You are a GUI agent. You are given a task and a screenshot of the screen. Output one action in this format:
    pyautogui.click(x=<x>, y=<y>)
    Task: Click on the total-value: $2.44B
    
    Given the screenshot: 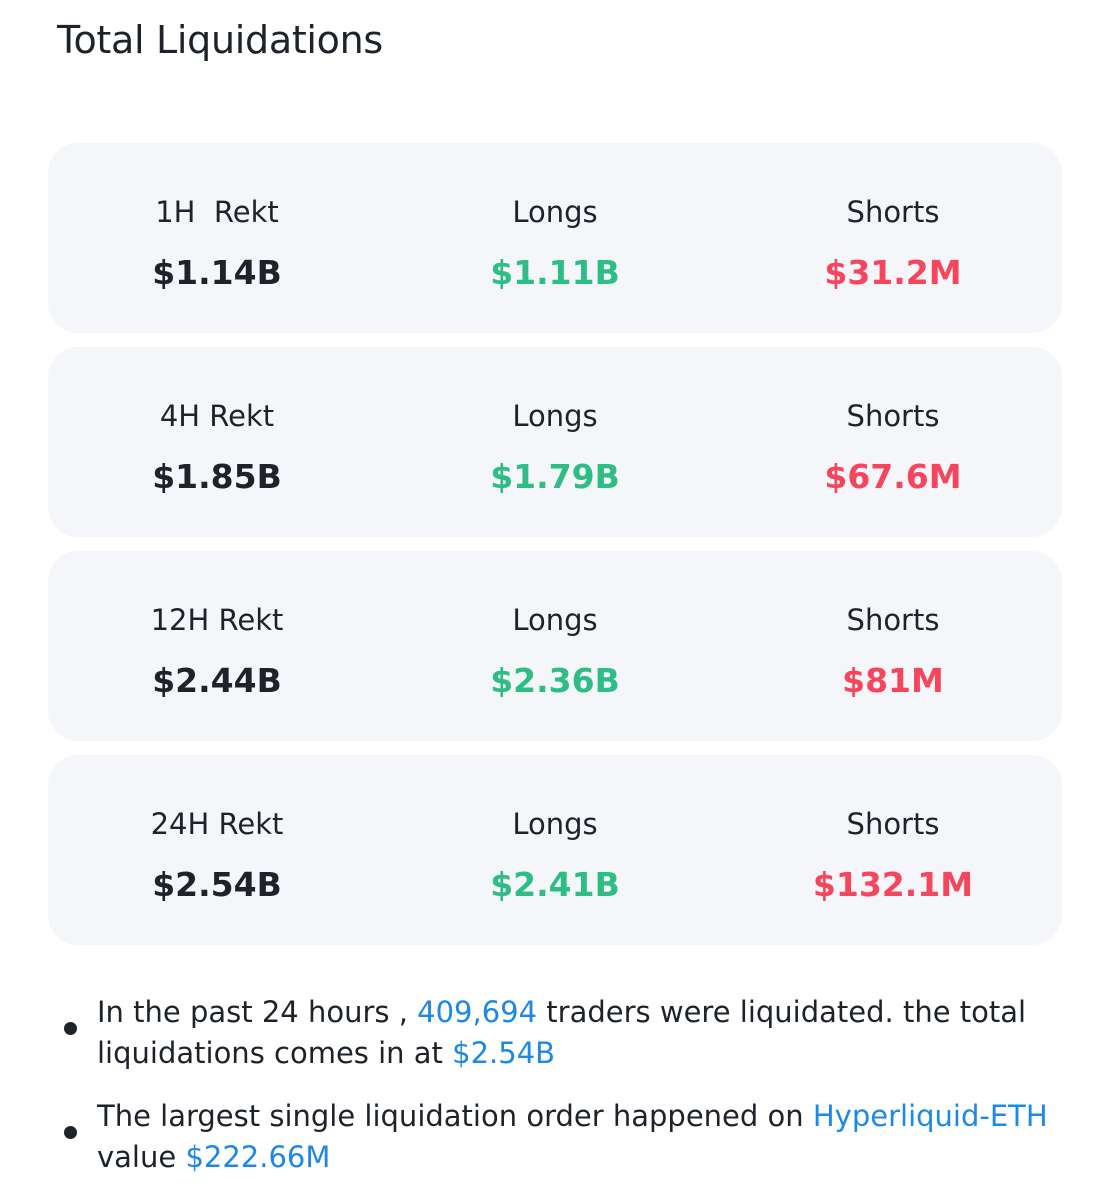 What is the action you would take?
    pyautogui.click(x=217, y=680)
    